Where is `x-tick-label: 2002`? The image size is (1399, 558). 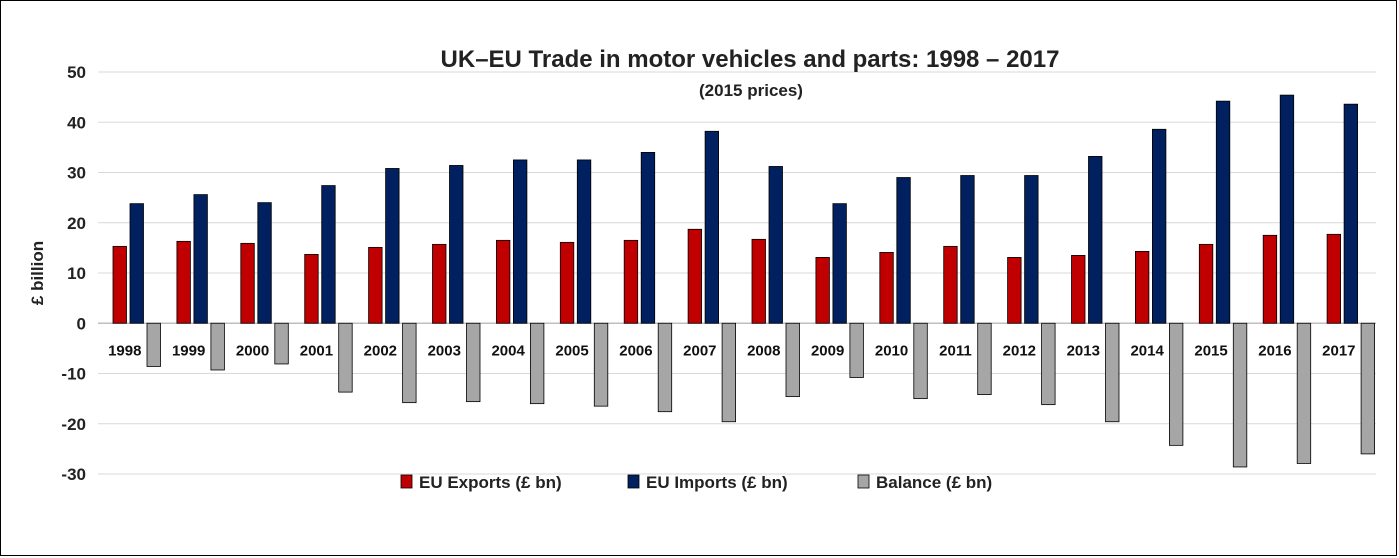 x-tick-label: 2002 is located at coordinates (380, 350).